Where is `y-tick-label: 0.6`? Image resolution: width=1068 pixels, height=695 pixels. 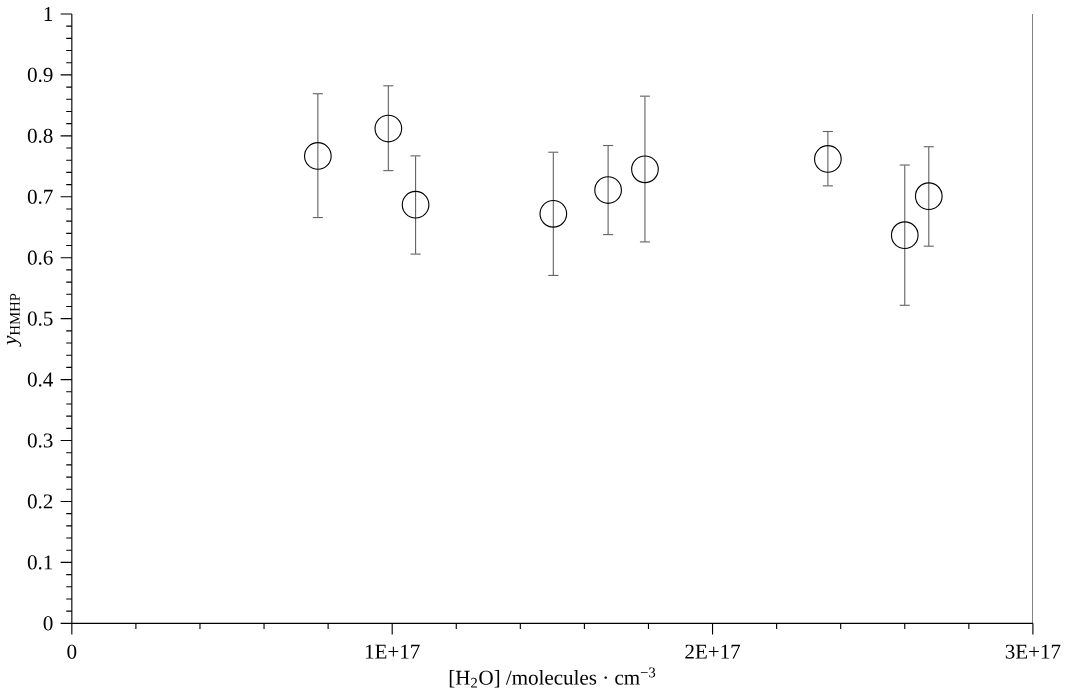 y-tick-label: 0.6 is located at coordinates (40, 258).